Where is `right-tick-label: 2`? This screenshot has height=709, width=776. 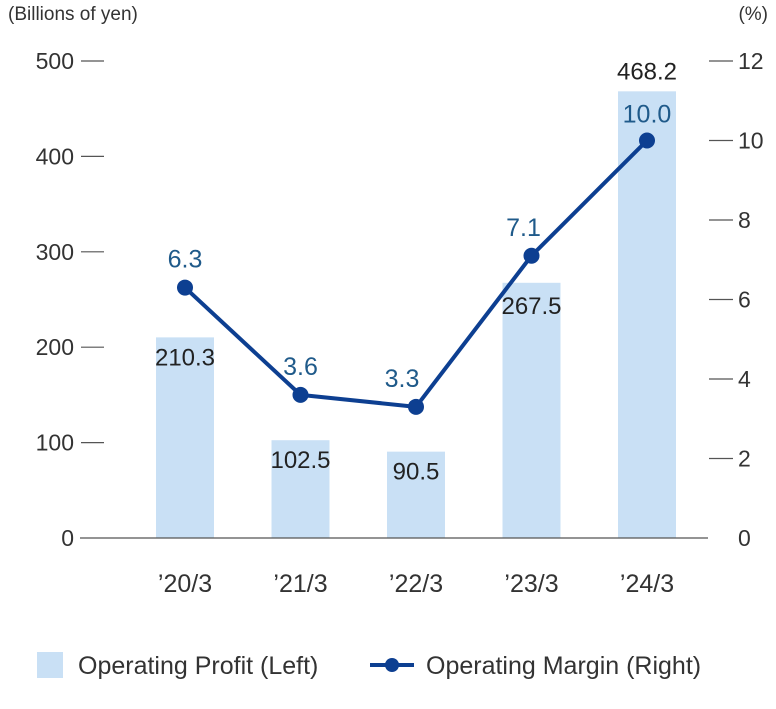
right-tick-label: 2 is located at coordinates (744, 459).